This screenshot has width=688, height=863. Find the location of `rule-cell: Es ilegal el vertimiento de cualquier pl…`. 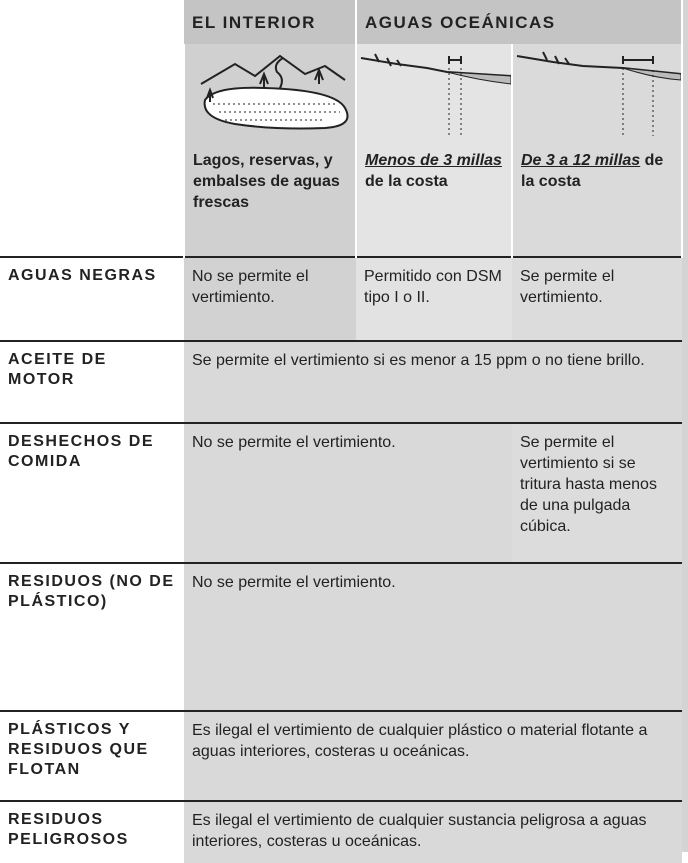

rule-cell: Es ilegal el vertimiento de cualquier pl… is located at coordinates (433, 755).